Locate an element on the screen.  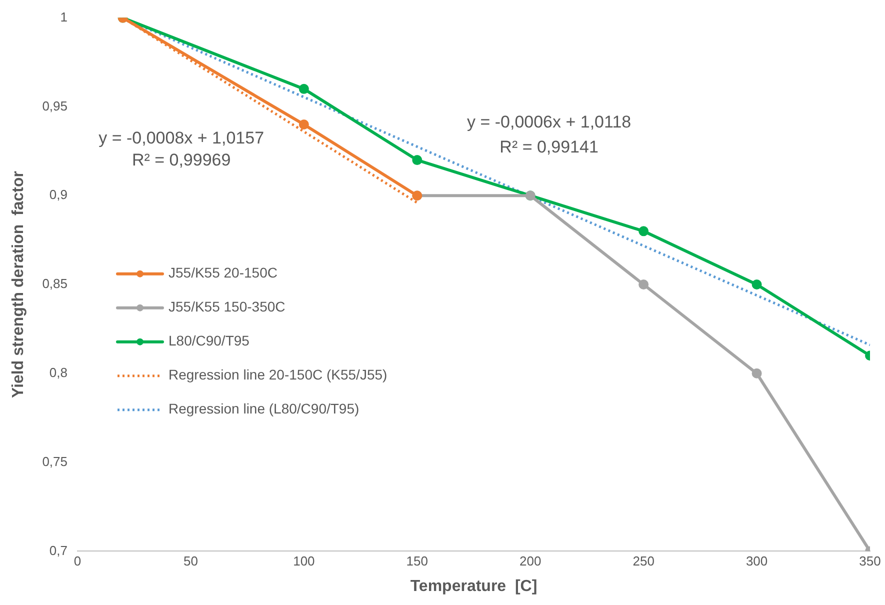
y-tick-label: 1 is located at coordinates (64, 16).